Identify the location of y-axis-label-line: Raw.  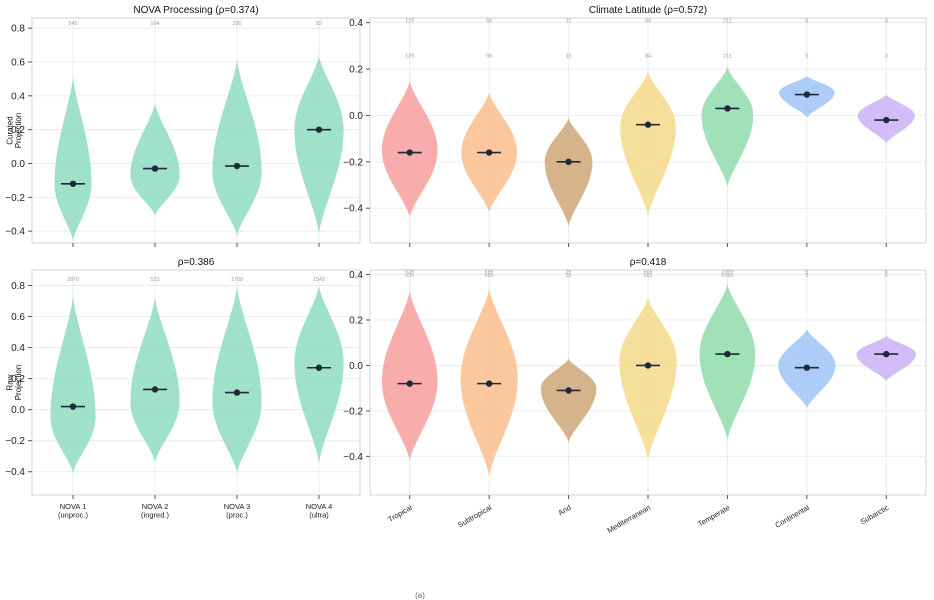
(9, 382).